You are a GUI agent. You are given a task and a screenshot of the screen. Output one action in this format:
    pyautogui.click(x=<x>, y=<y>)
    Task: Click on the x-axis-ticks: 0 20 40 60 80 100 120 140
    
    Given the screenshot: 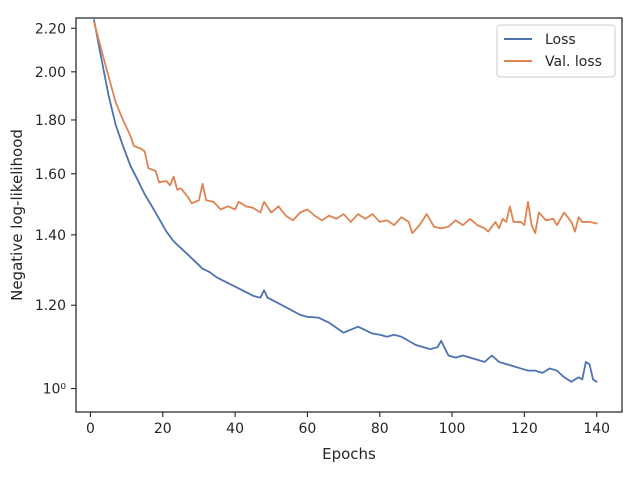 What is the action you would take?
    pyautogui.click(x=348, y=424)
    